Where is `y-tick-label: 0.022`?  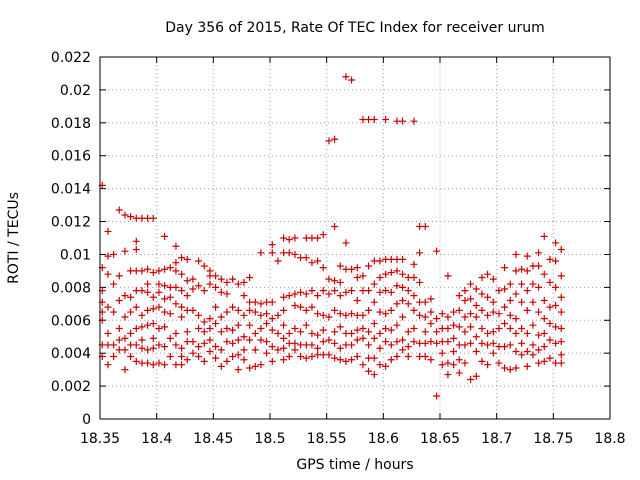
y-tick-label: 0.022 is located at coordinates (71, 58).